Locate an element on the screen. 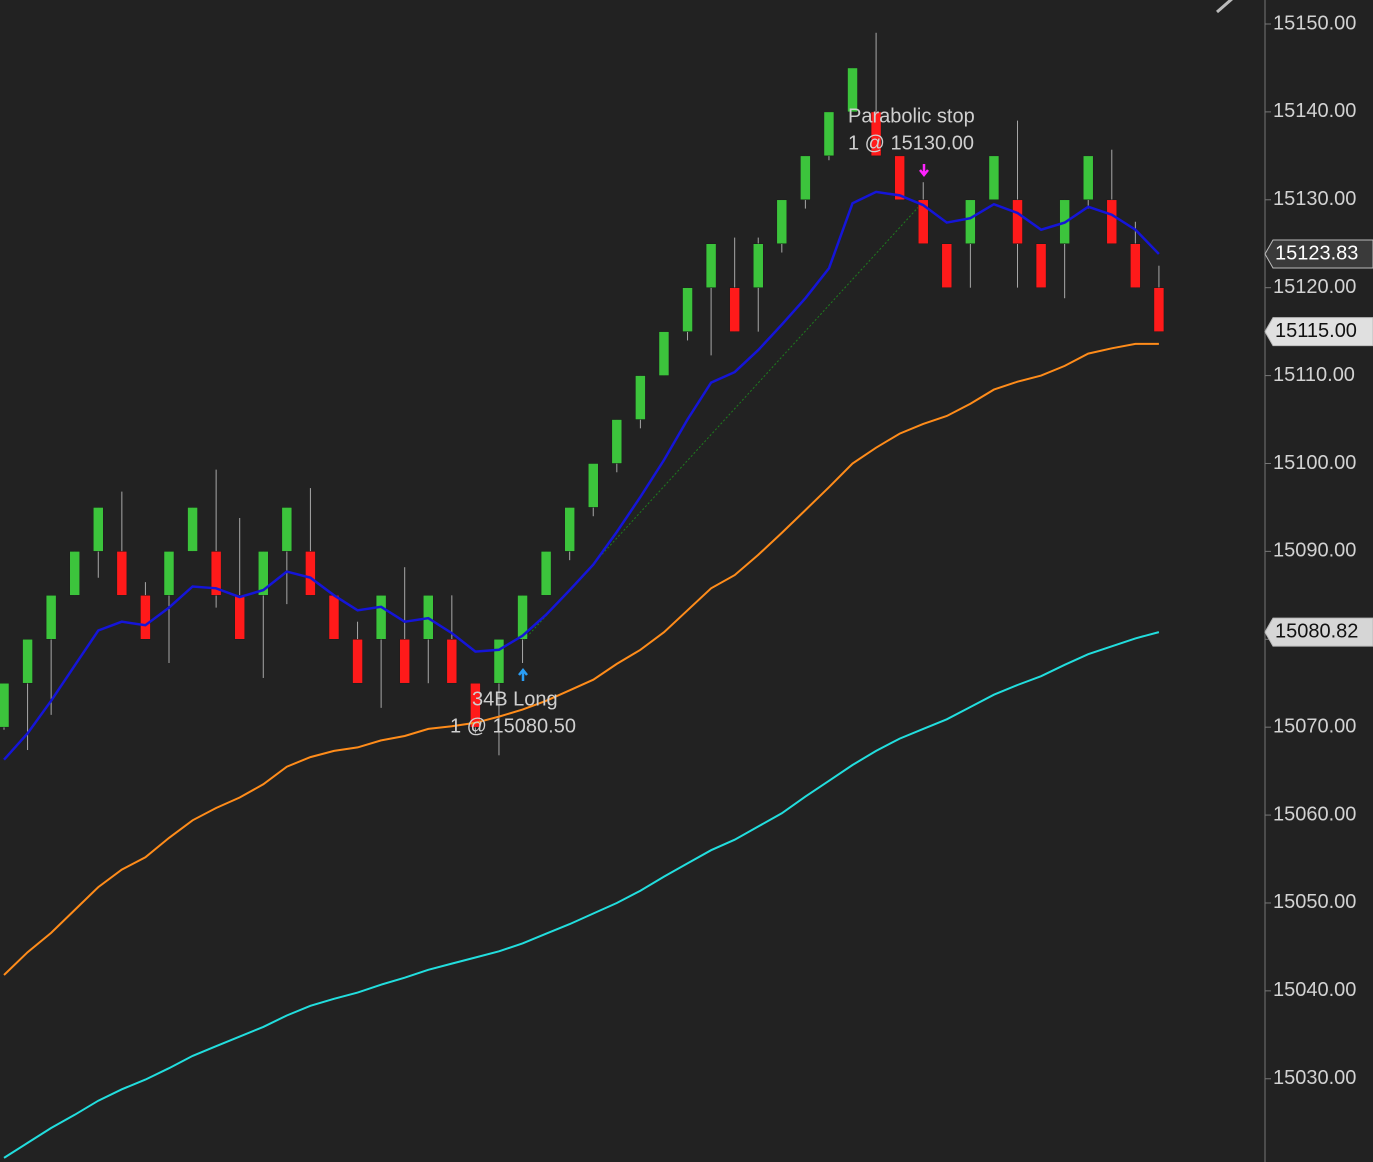 This screenshot has height=1162, width=1373. exit-arrow is located at coordinates (924, 171).